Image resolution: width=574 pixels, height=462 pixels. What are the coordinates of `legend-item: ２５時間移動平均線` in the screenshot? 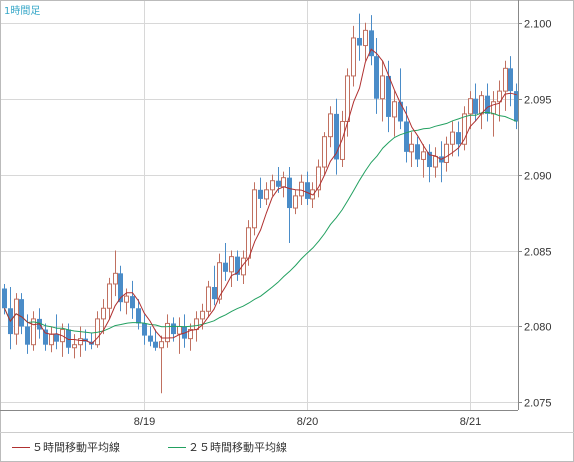 It's located at (227, 447).